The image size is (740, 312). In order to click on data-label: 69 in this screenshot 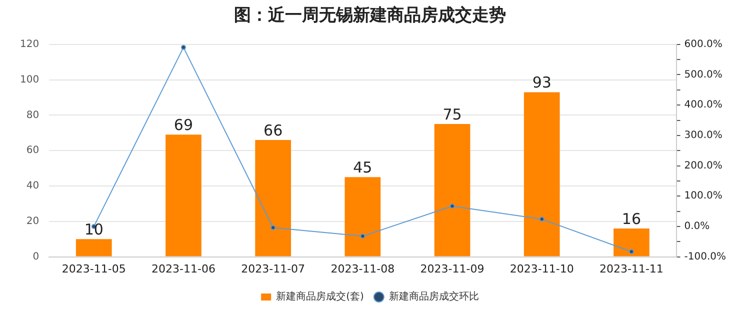, I will do `click(184, 125)`.